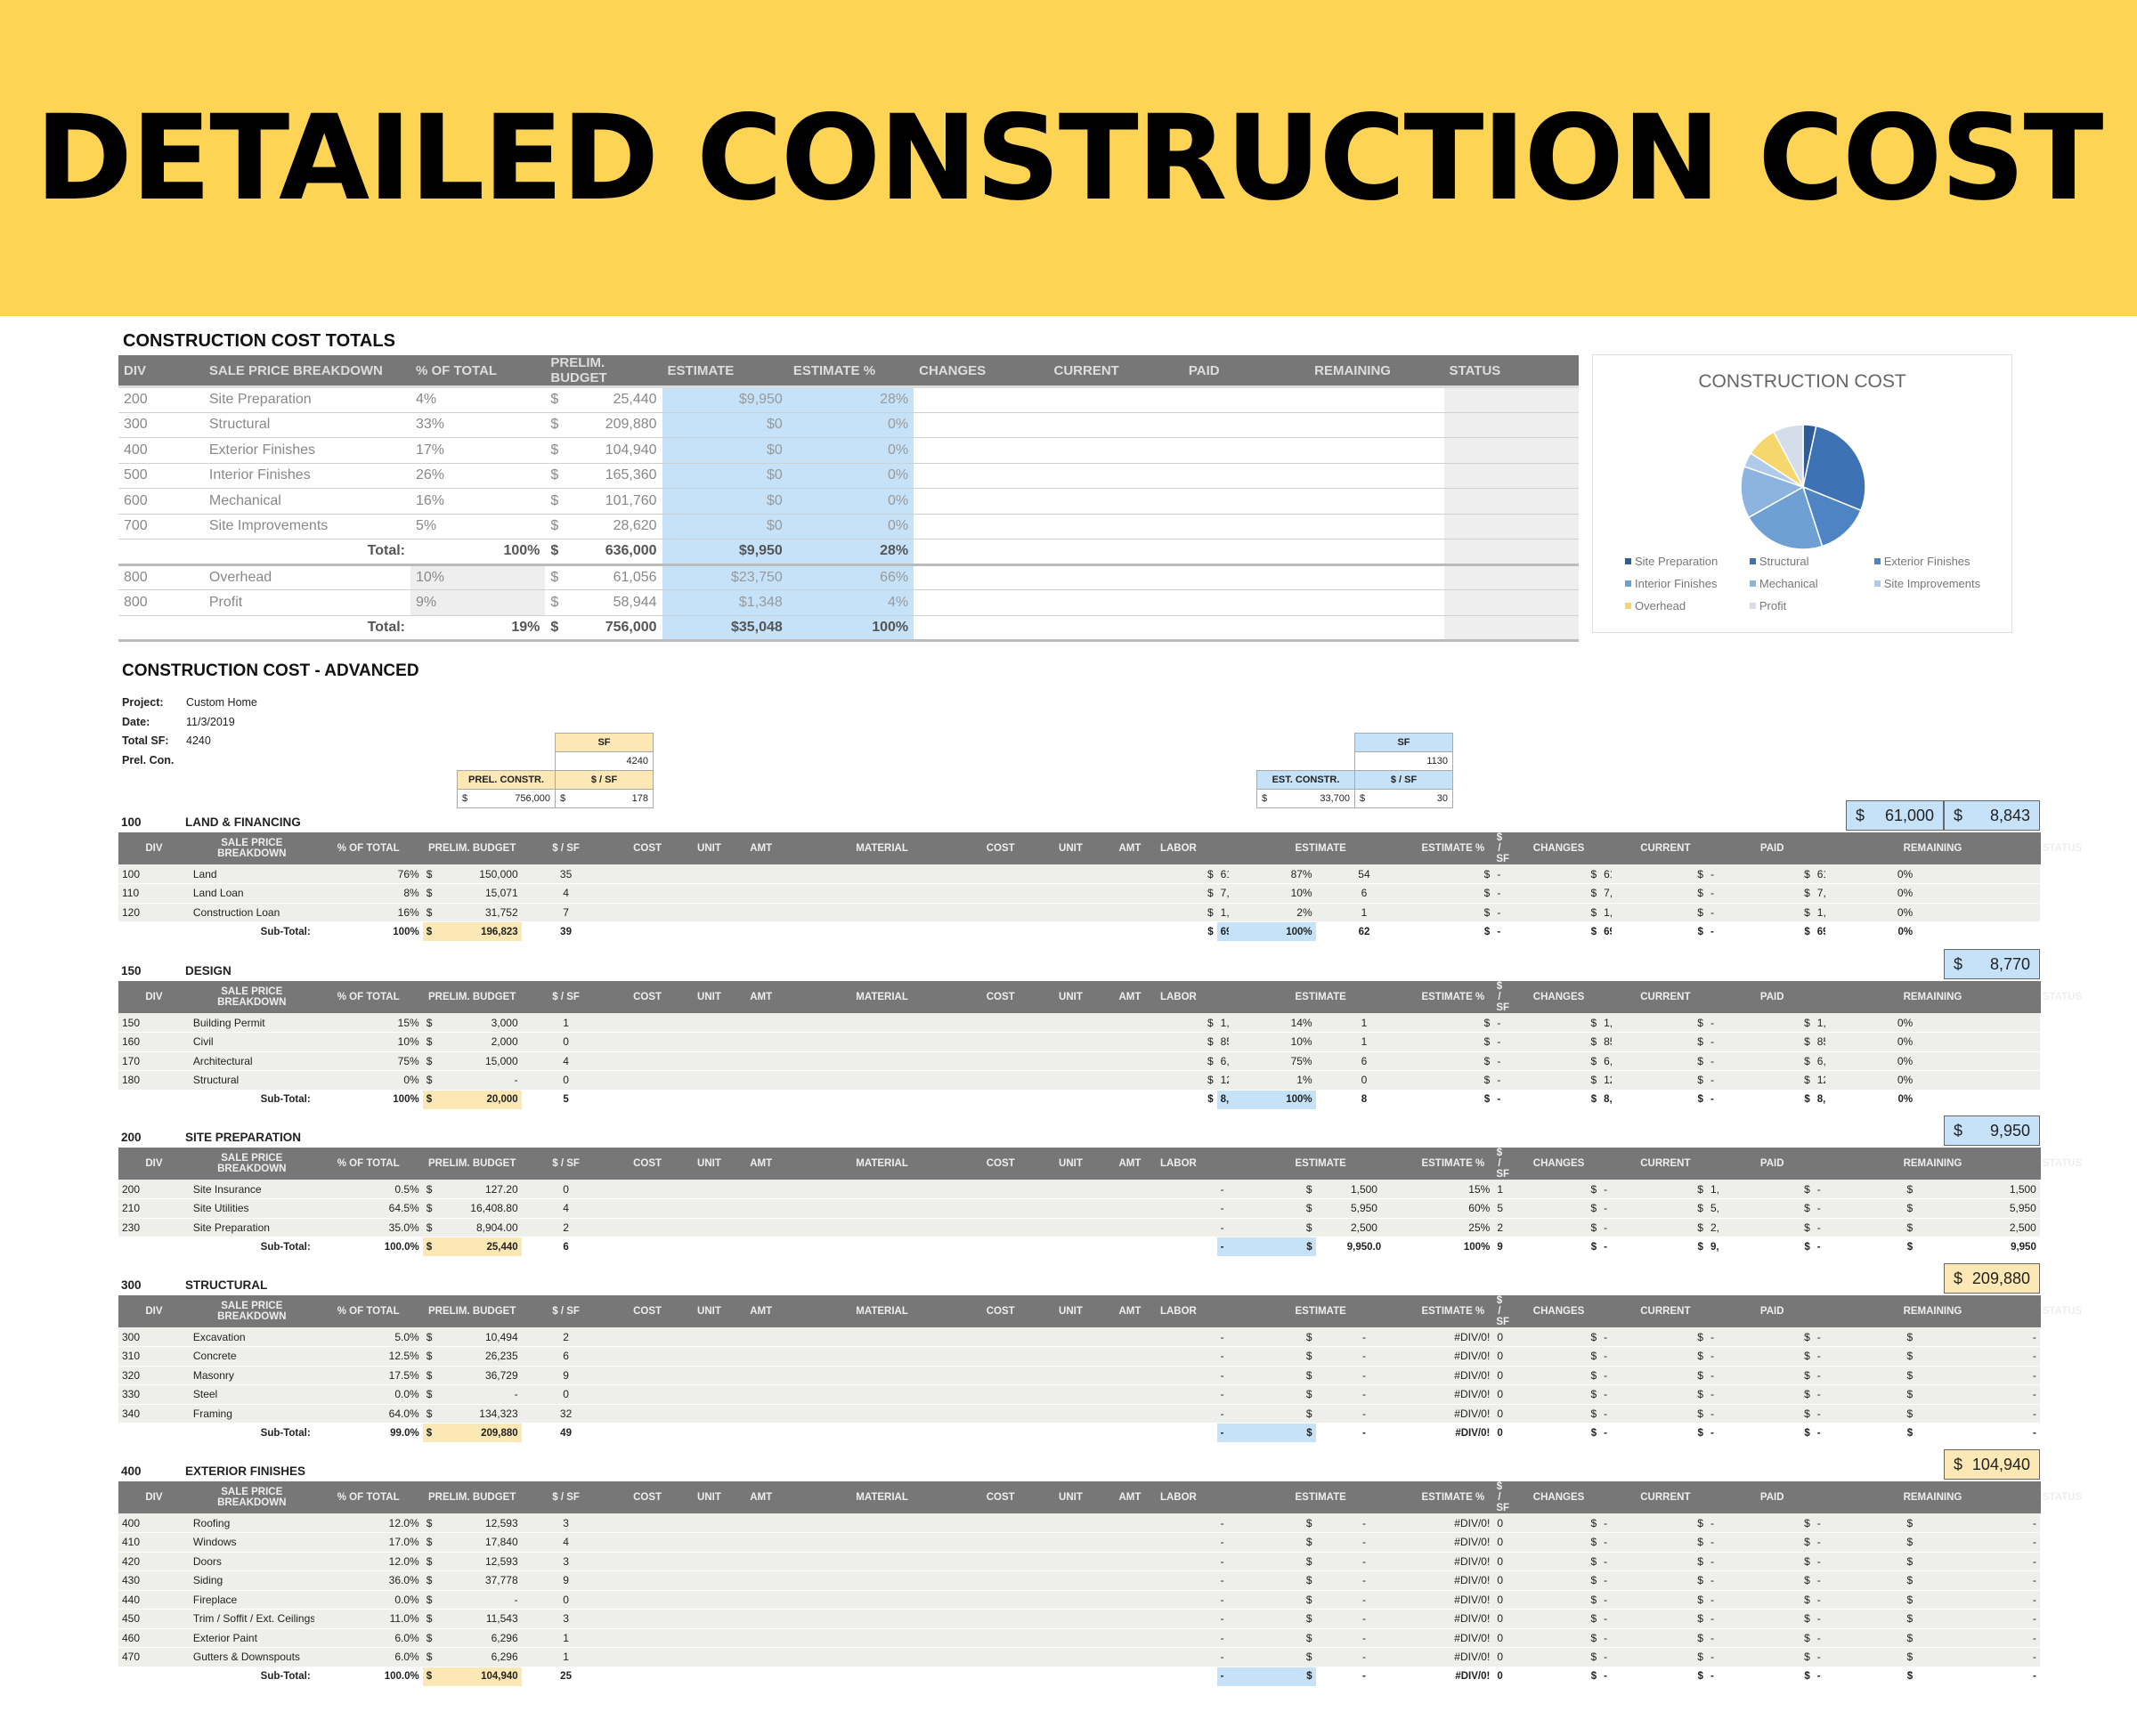 The height and width of the screenshot is (1736, 2137). Describe the element at coordinates (1978, 1189) in the screenshot. I see `grid-cell: 1,500` at that location.